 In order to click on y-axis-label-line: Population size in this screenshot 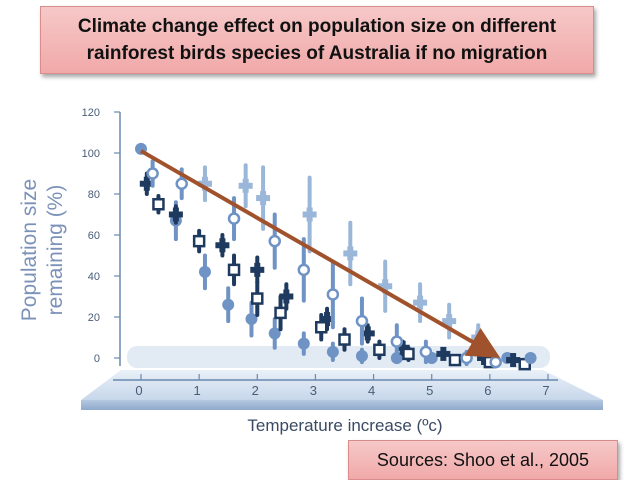, I will do `click(29, 250)`.